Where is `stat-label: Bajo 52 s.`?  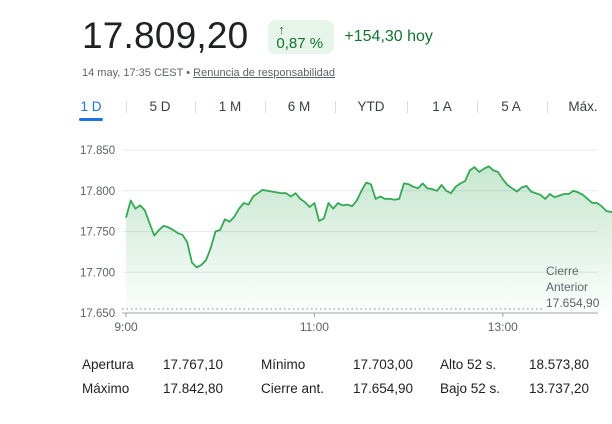 stat-label: Bajo 52 s. is located at coordinates (470, 388).